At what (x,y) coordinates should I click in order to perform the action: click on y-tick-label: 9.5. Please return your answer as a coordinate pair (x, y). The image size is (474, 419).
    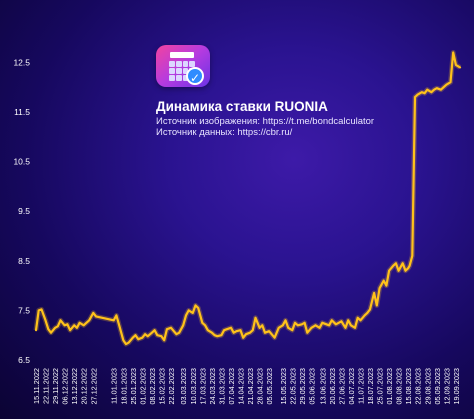
    Looking at the image, I should click on (24, 211).